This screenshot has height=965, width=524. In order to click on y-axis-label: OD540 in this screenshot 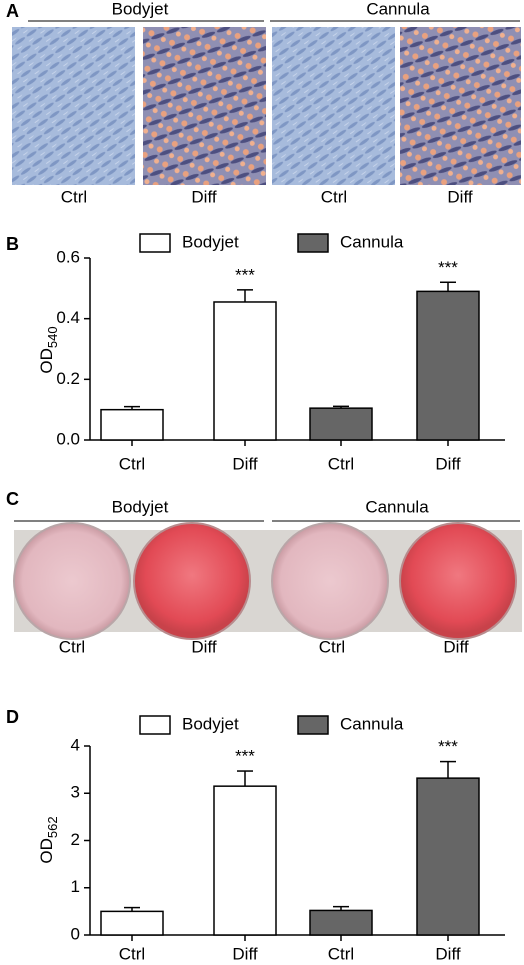, I will do `click(48, 349)`.